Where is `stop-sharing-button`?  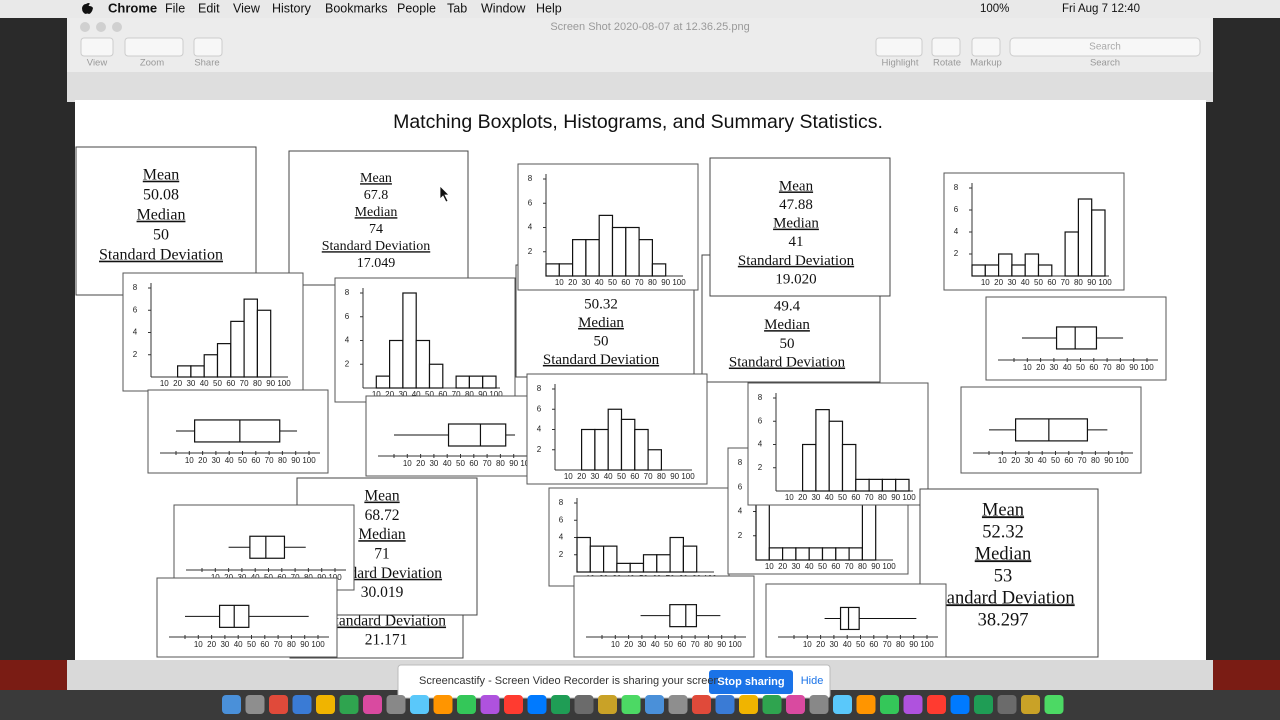
stop-sharing-button is located at coordinates (751, 682).